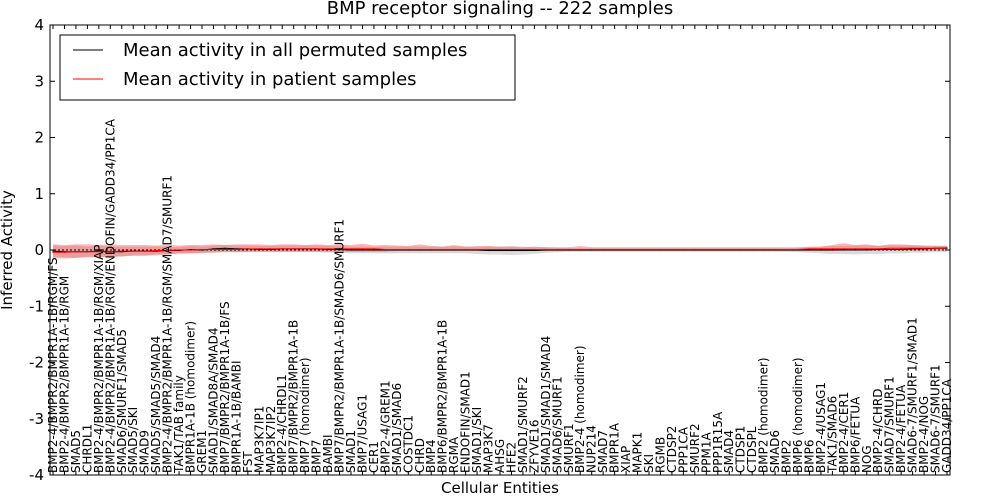 This screenshot has width=1000, height=500. I want to click on legend-label-permuted: Mean activity in all permuted samples, so click(295, 50).